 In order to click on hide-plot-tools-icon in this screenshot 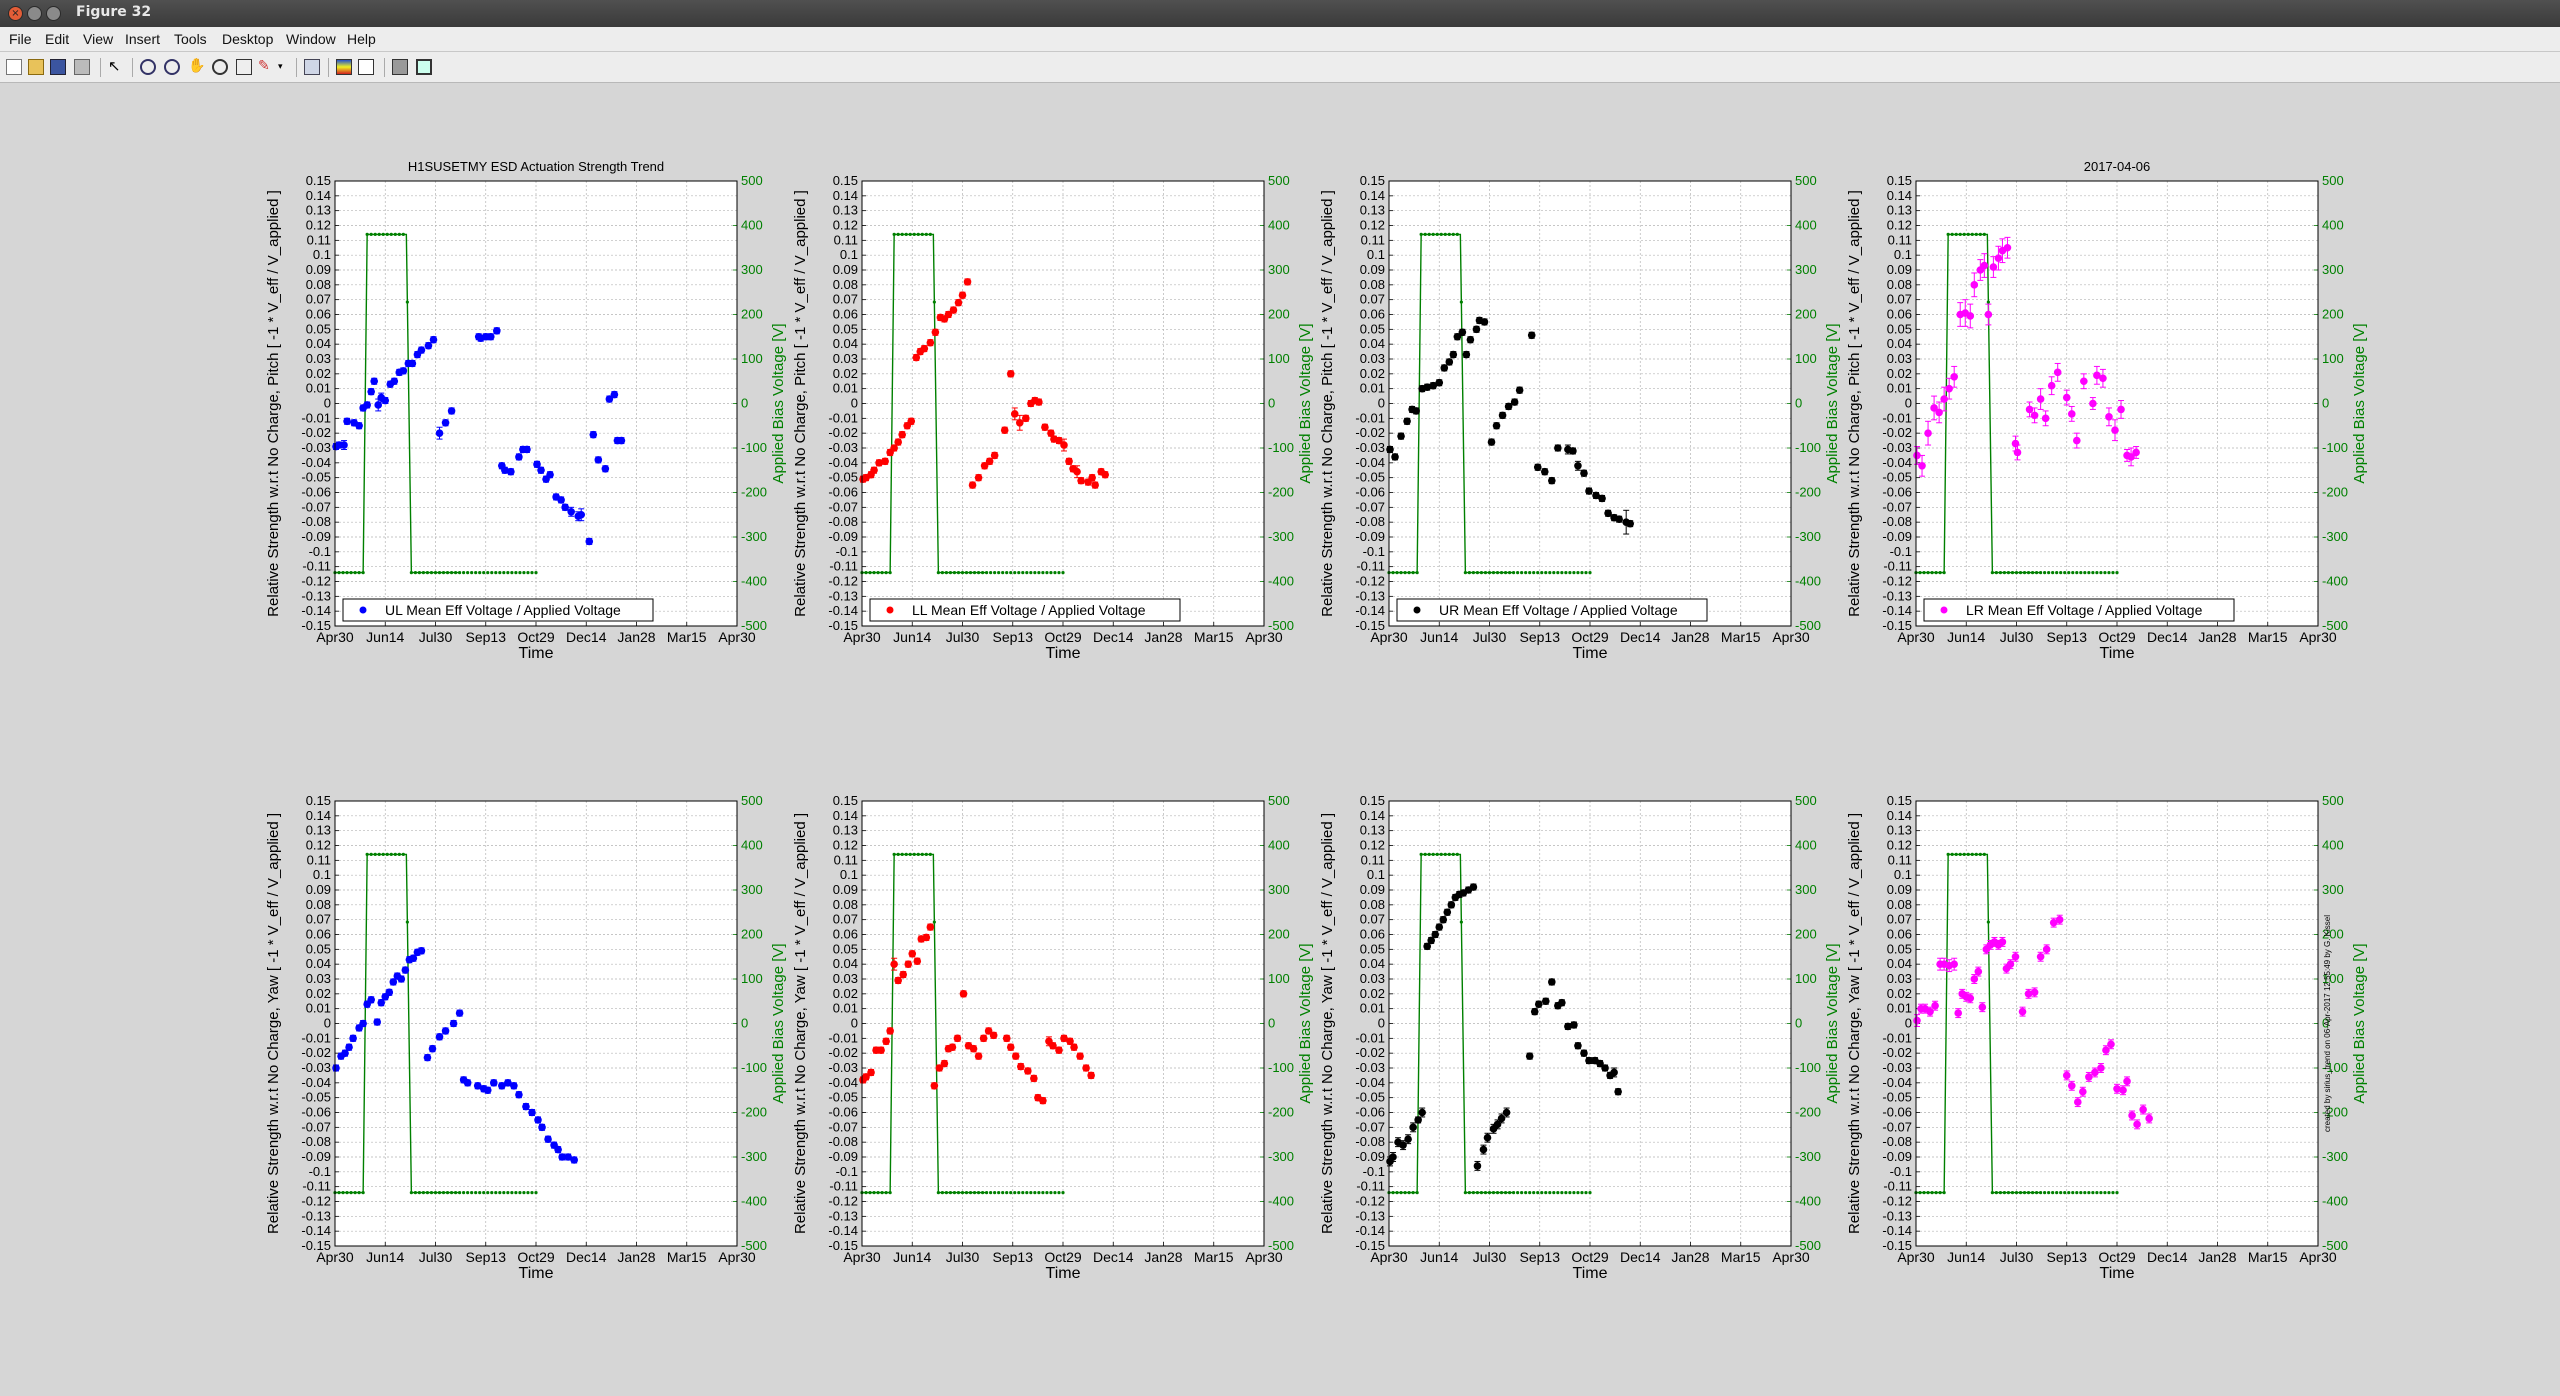, I will do `click(400, 67)`.